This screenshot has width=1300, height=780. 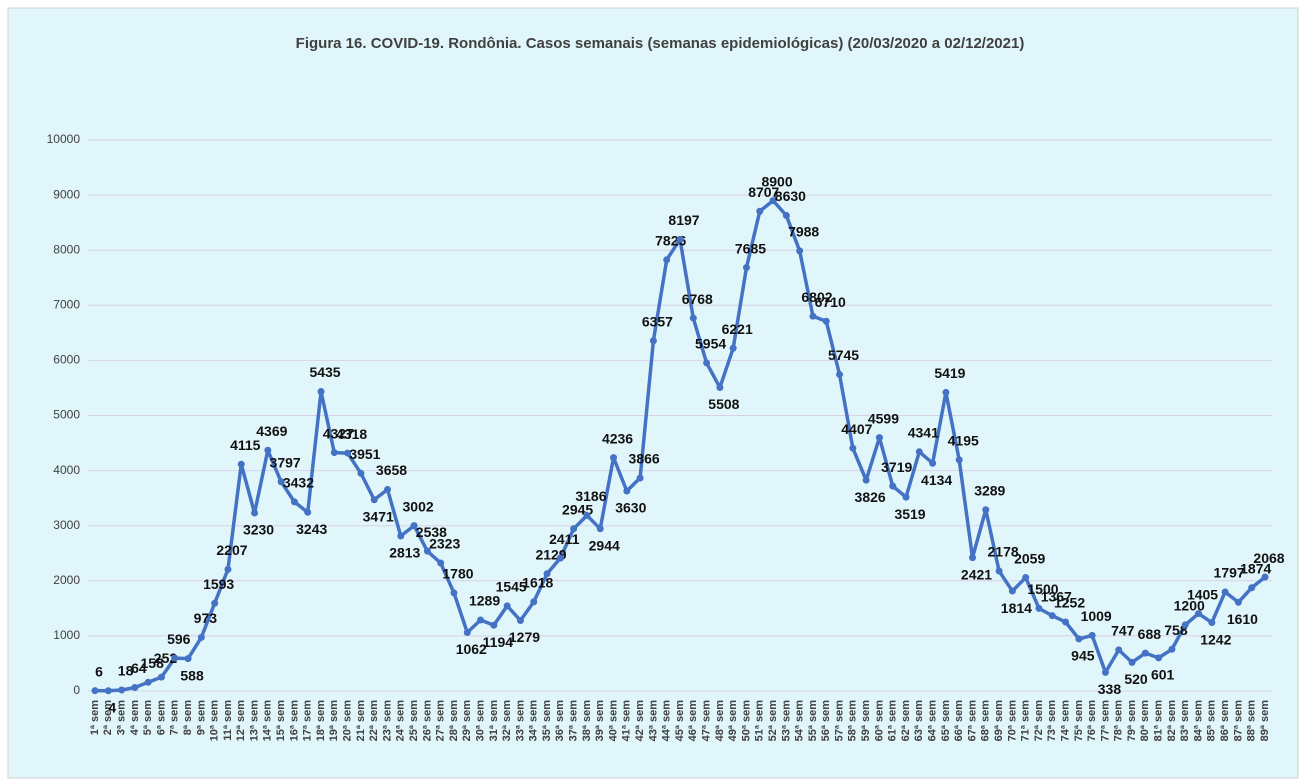 I want to click on data-label: 2421, so click(x=976, y=574).